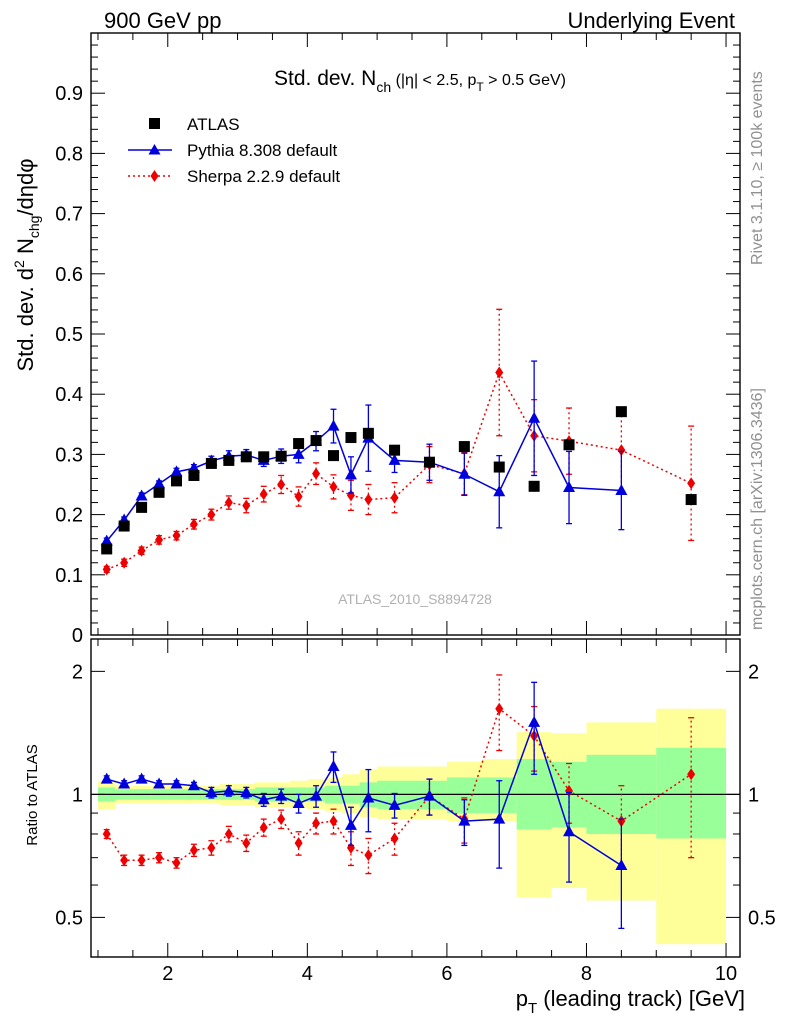 This screenshot has height=1024, width=786. What do you see at coordinates (69, 154) in the screenshot?
I see `main-ytick-label: 0.8` at bounding box center [69, 154].